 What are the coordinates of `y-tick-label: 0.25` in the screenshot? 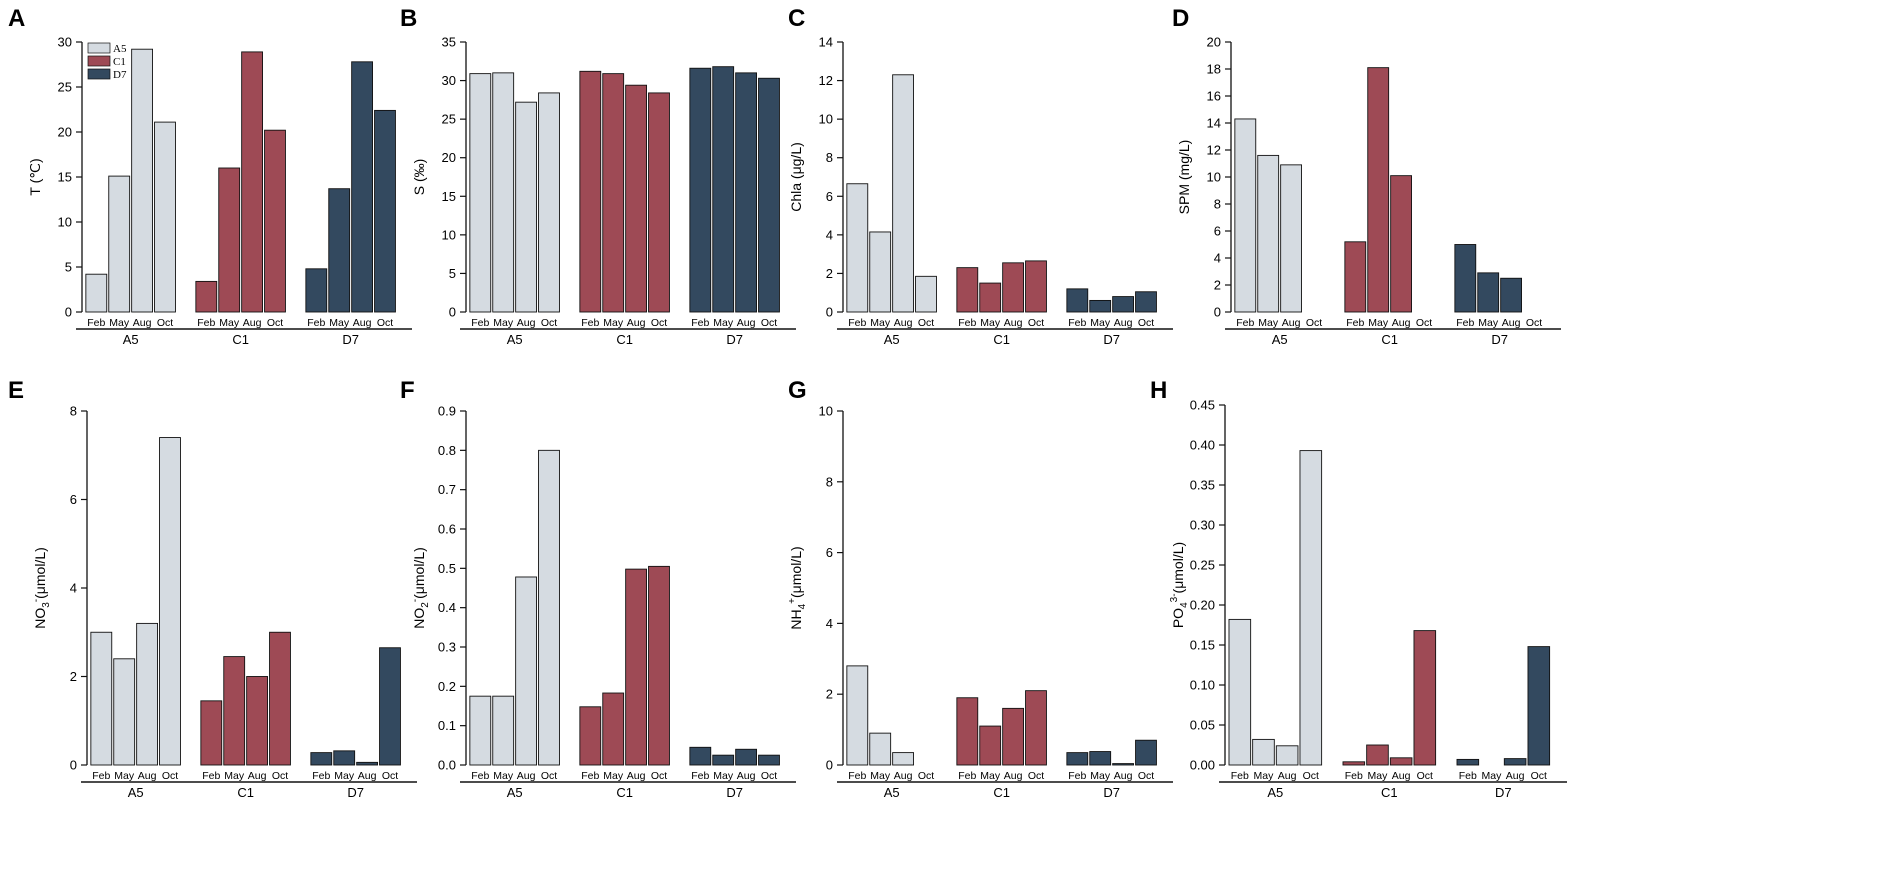 It's located at (1202, 565).